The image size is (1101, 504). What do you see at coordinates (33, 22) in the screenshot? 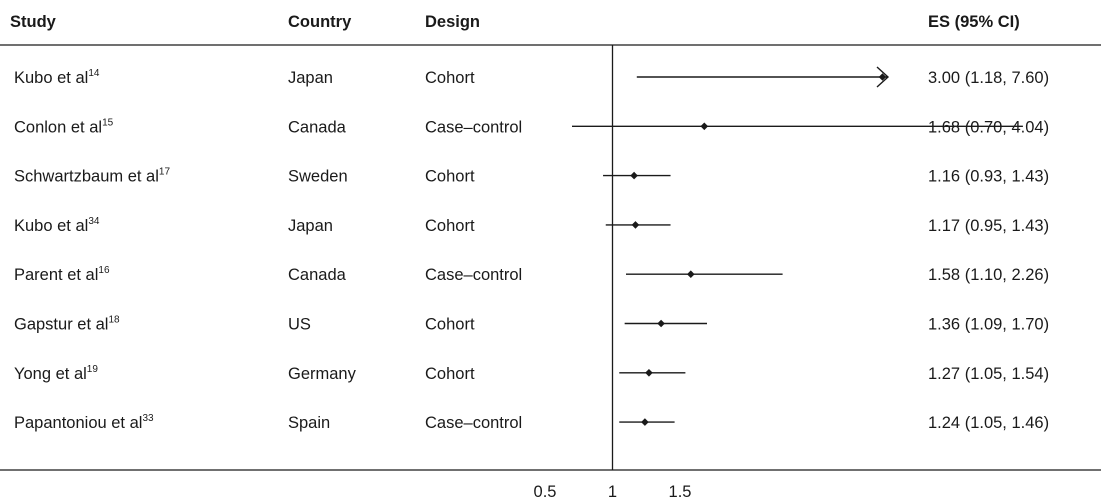
I see `header-study: Study` at bounding box center [33, 22].